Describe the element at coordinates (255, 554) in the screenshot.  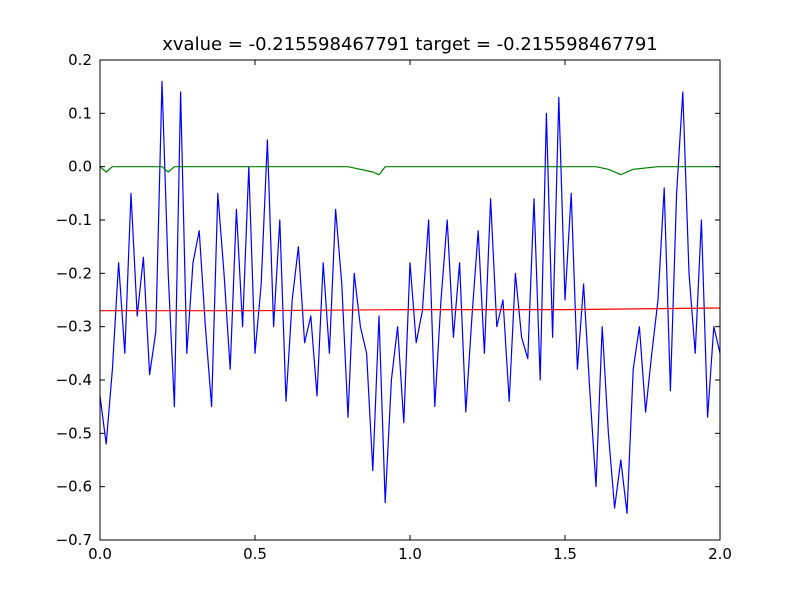
I see `x-tick-label: 0.5` at that location.